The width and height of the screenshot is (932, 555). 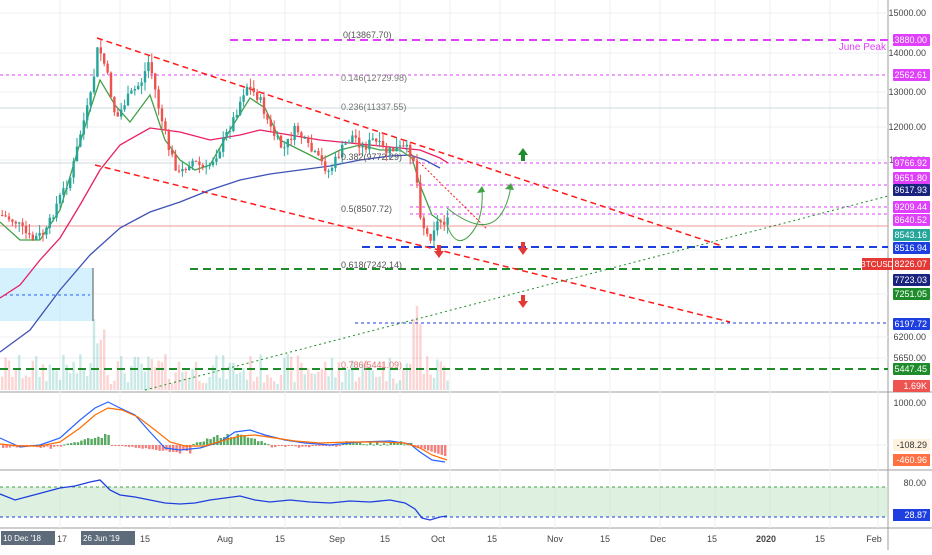 I want to click on price-badge-label: 8516.94, so click(x=910, y=248).